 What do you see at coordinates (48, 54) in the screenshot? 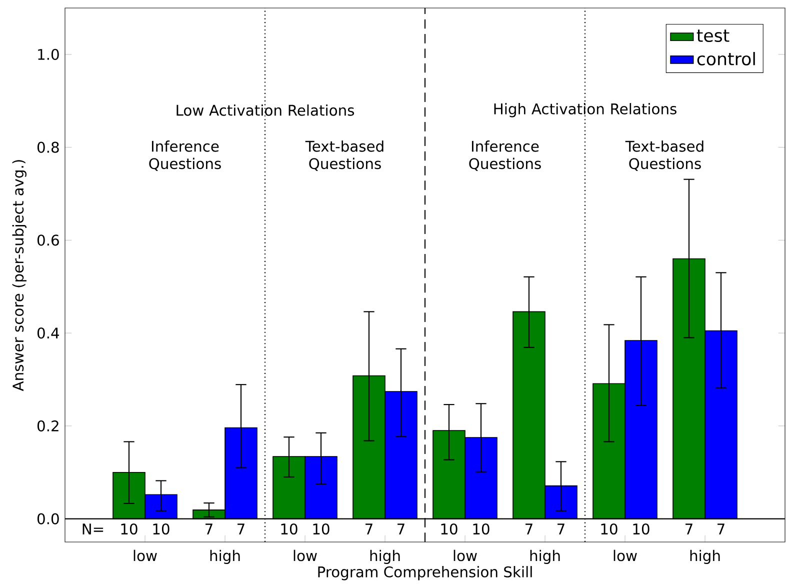
I see `y-tick-label: 1.0` at bounding box center [48, 54].